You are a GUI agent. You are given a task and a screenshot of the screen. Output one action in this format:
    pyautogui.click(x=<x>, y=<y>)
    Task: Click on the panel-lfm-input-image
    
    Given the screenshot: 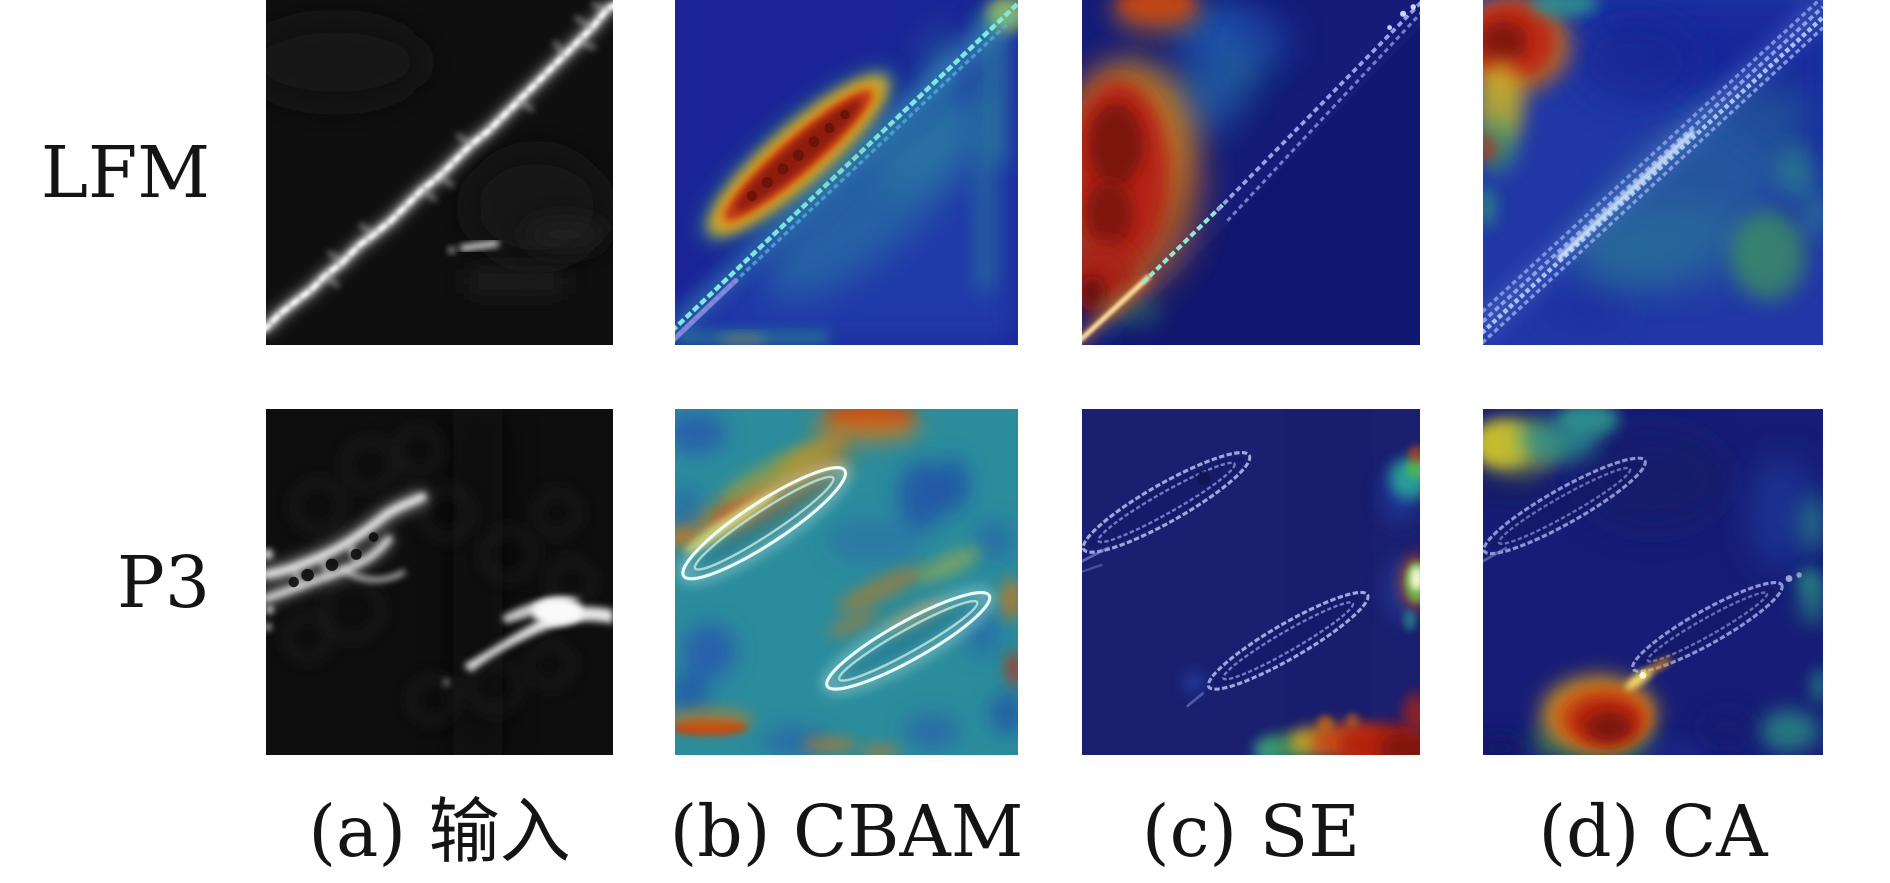 What is the action you would take?
    pyautogui.click(x=439, y=172)
    